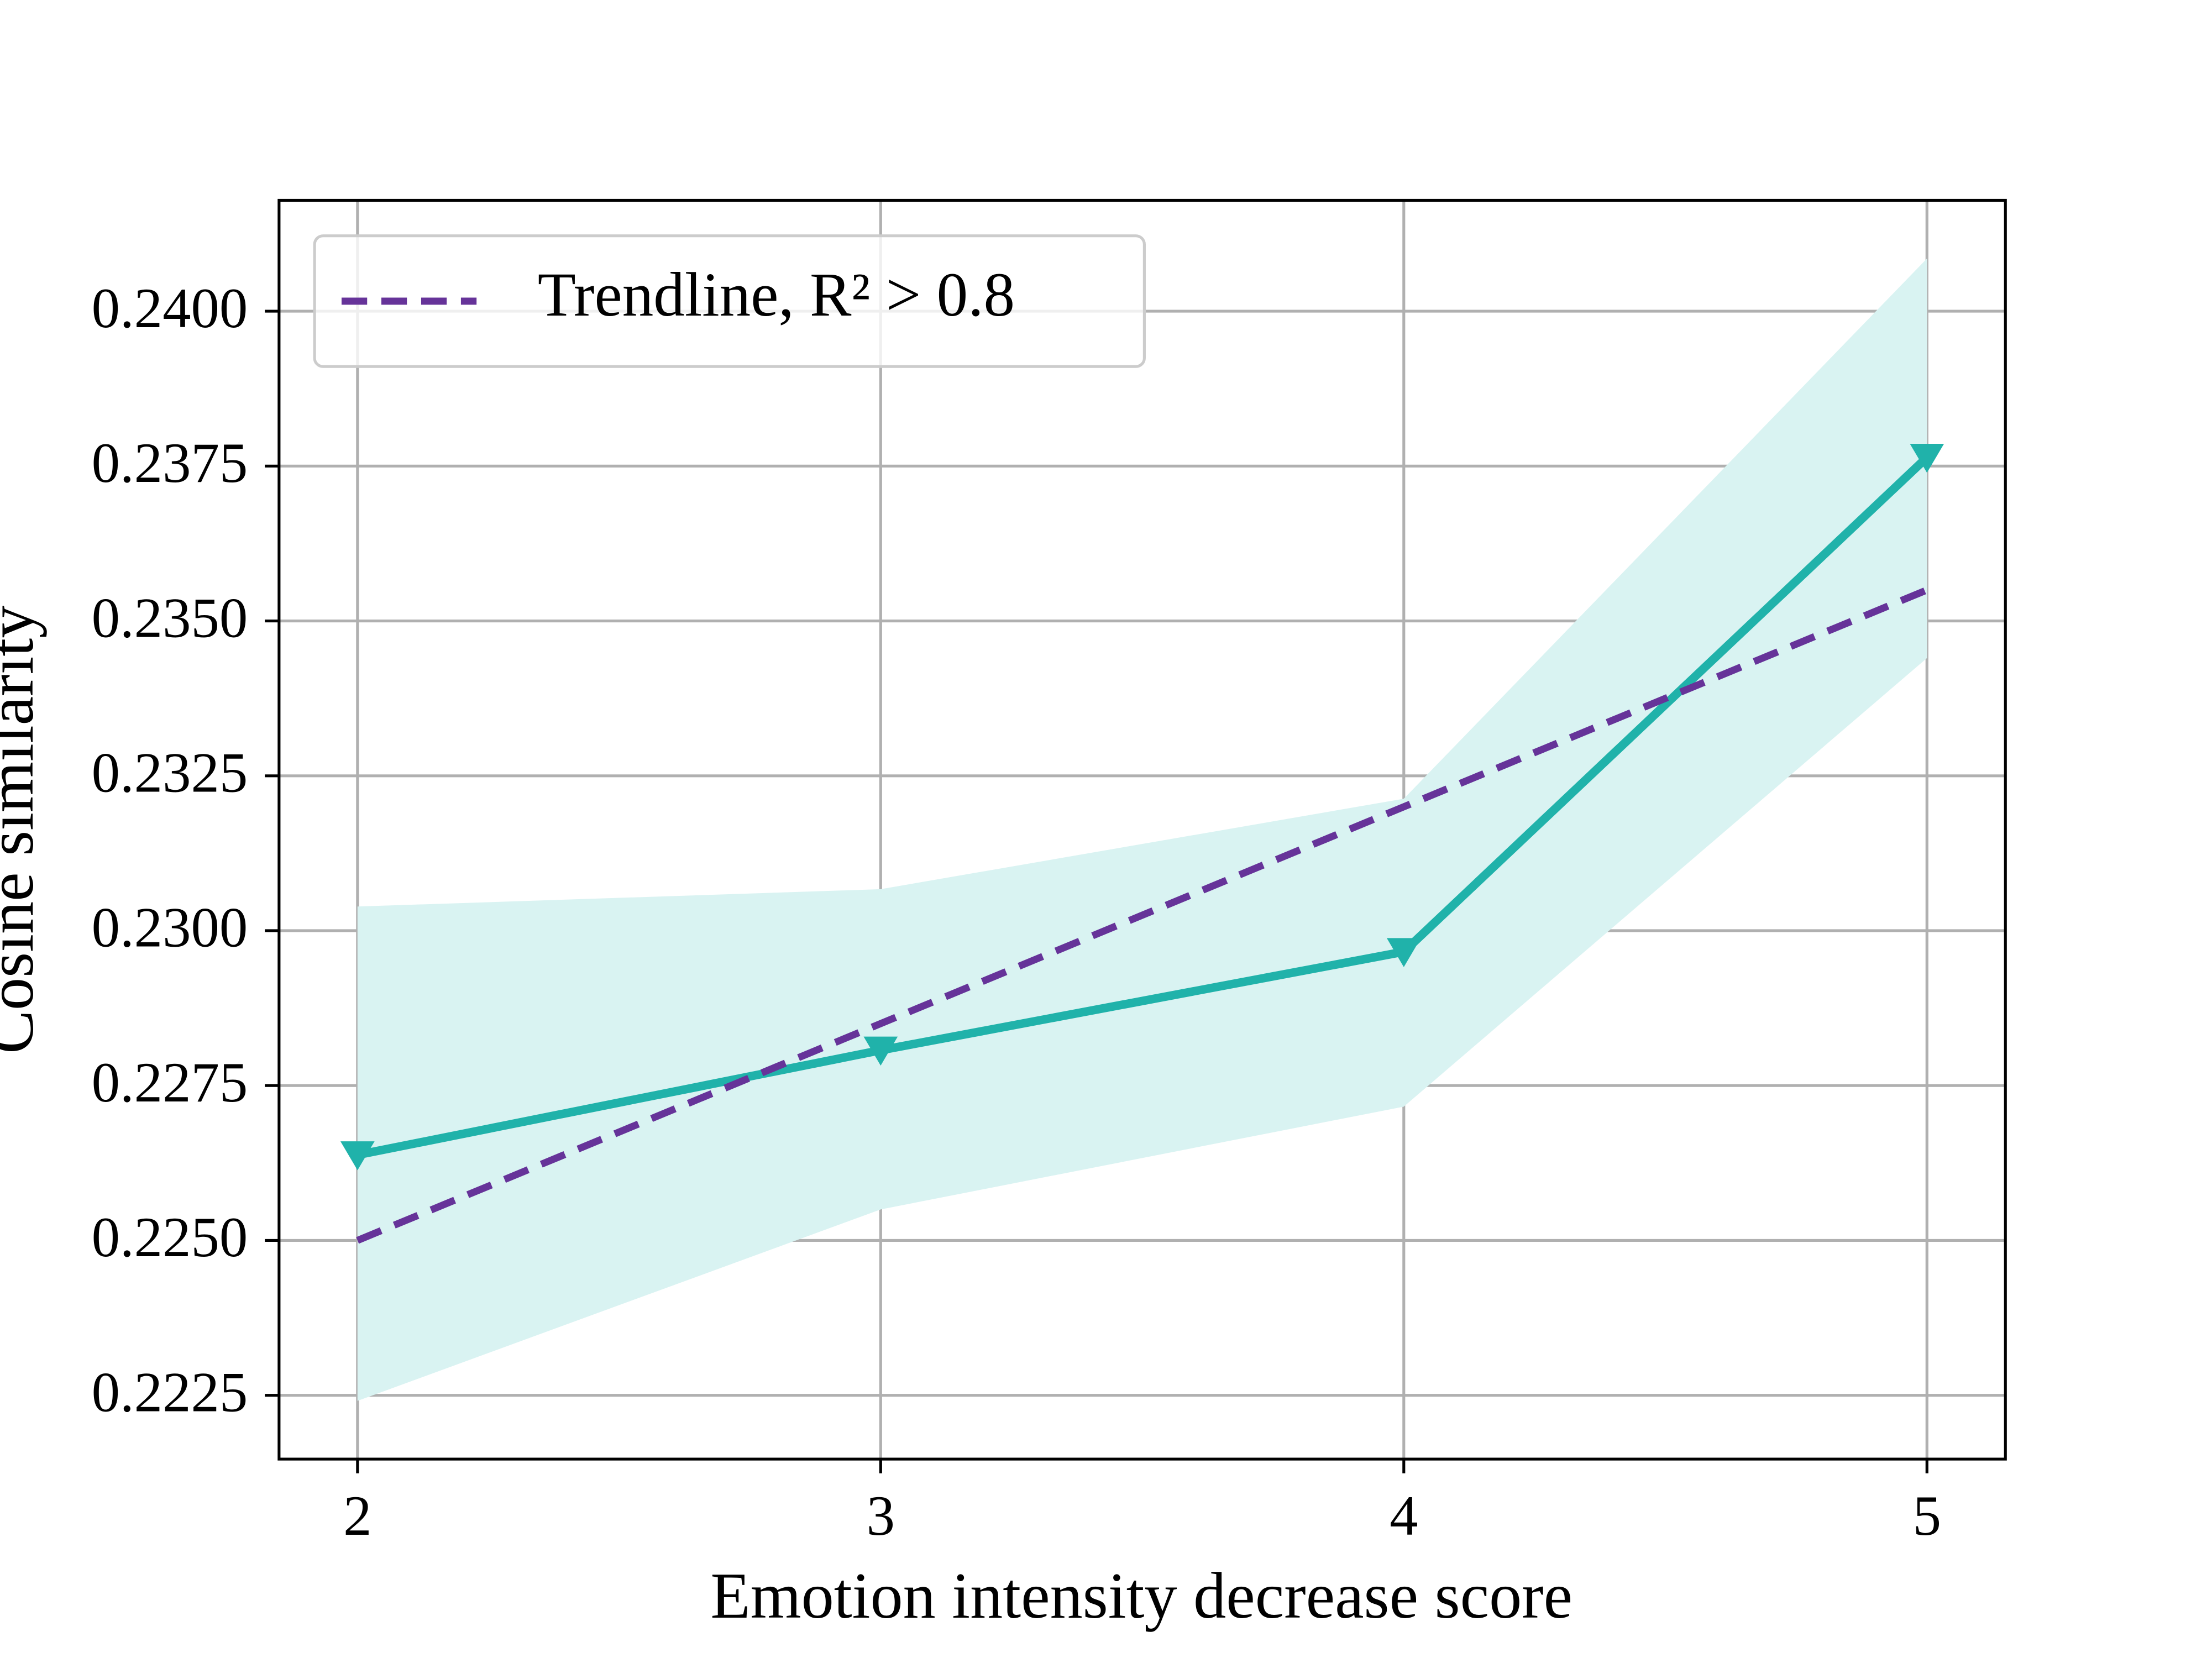 The height and width of the screenshot is (1658, 2212). I want to click on x-tick-label: 4, so click(1404, 1515).